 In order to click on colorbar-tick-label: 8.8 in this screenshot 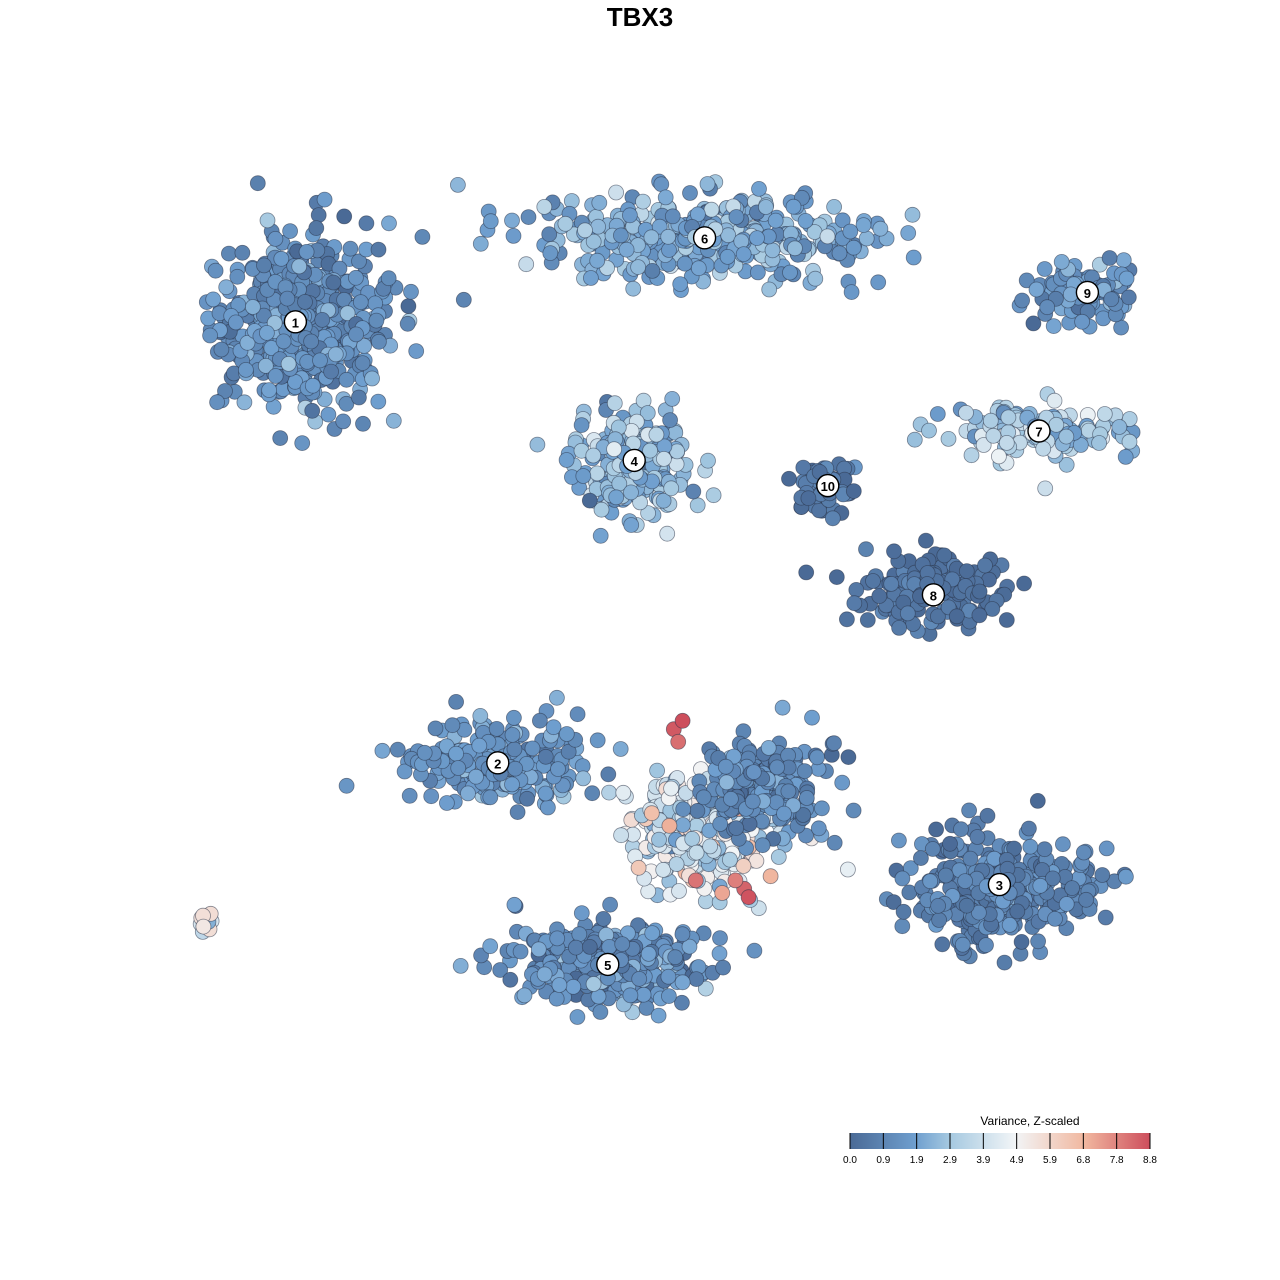, I will do `click(1150, 1160)`.